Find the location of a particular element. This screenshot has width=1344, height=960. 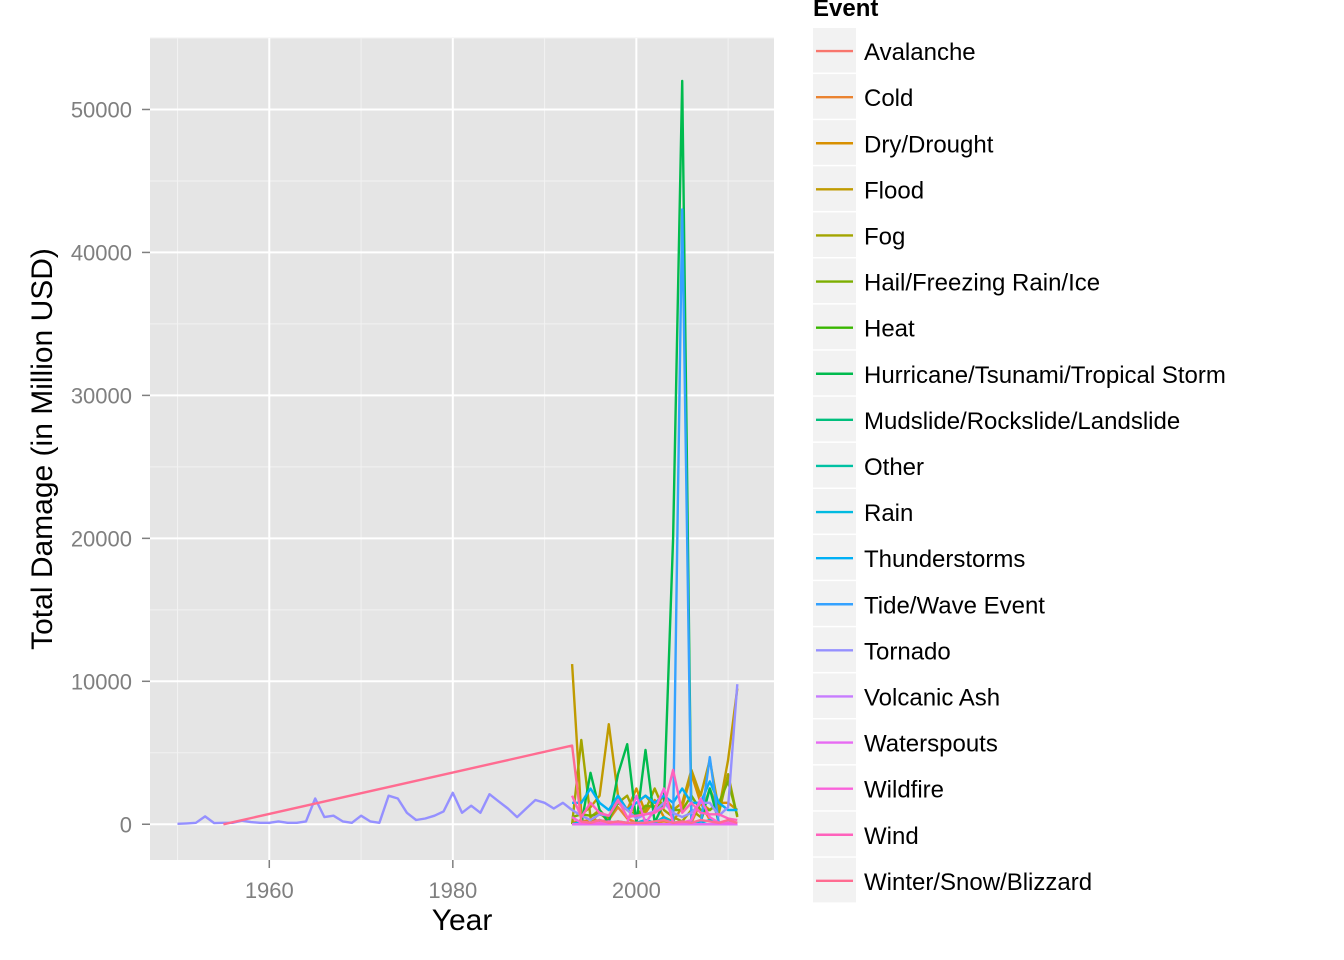

y-tick-label: 0 is located at coordinates (126, 824).